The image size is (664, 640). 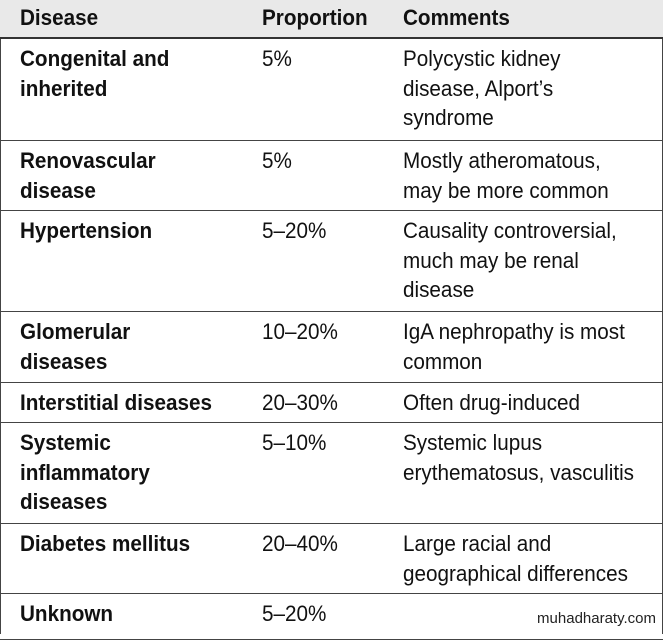 I want to click on header-cell: Comments, so click(x=456, y=17).